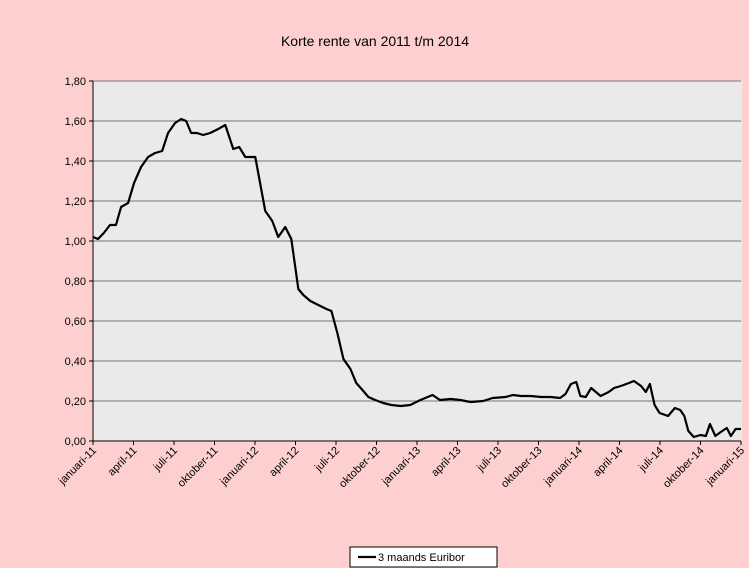 The height and width of the screenshot is (568, 749). I want to click on y-tick-label: 0,60, so click(75, 322).